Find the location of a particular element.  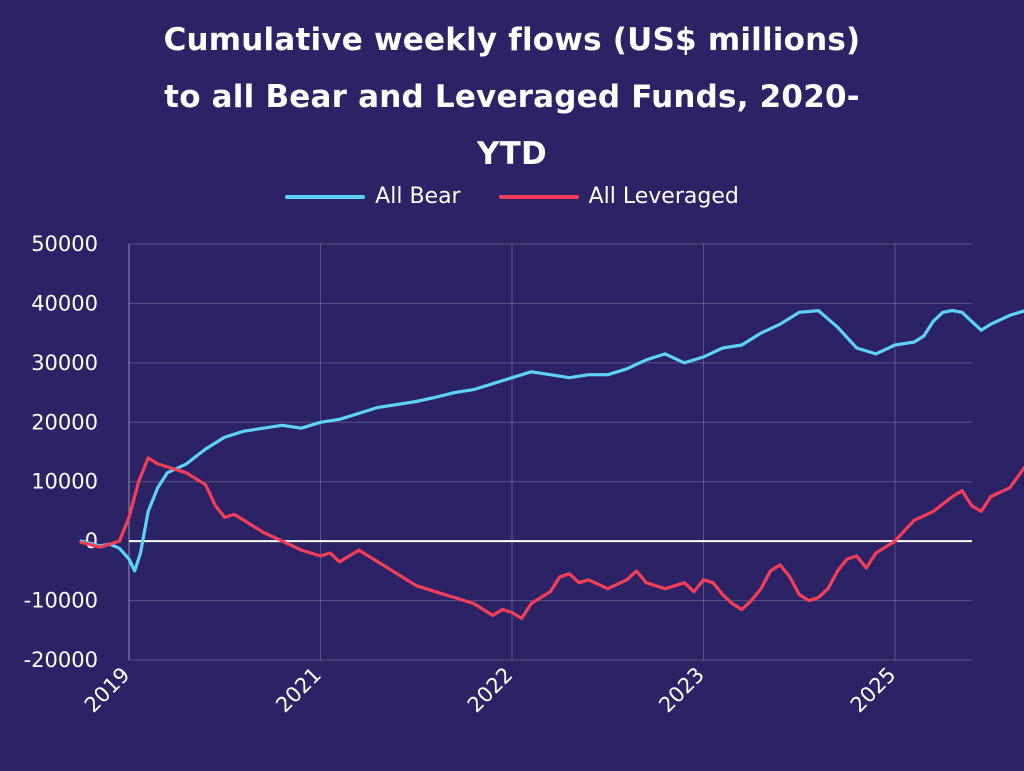

legend-swatch-all-bear is located at coordinates (325, 196).